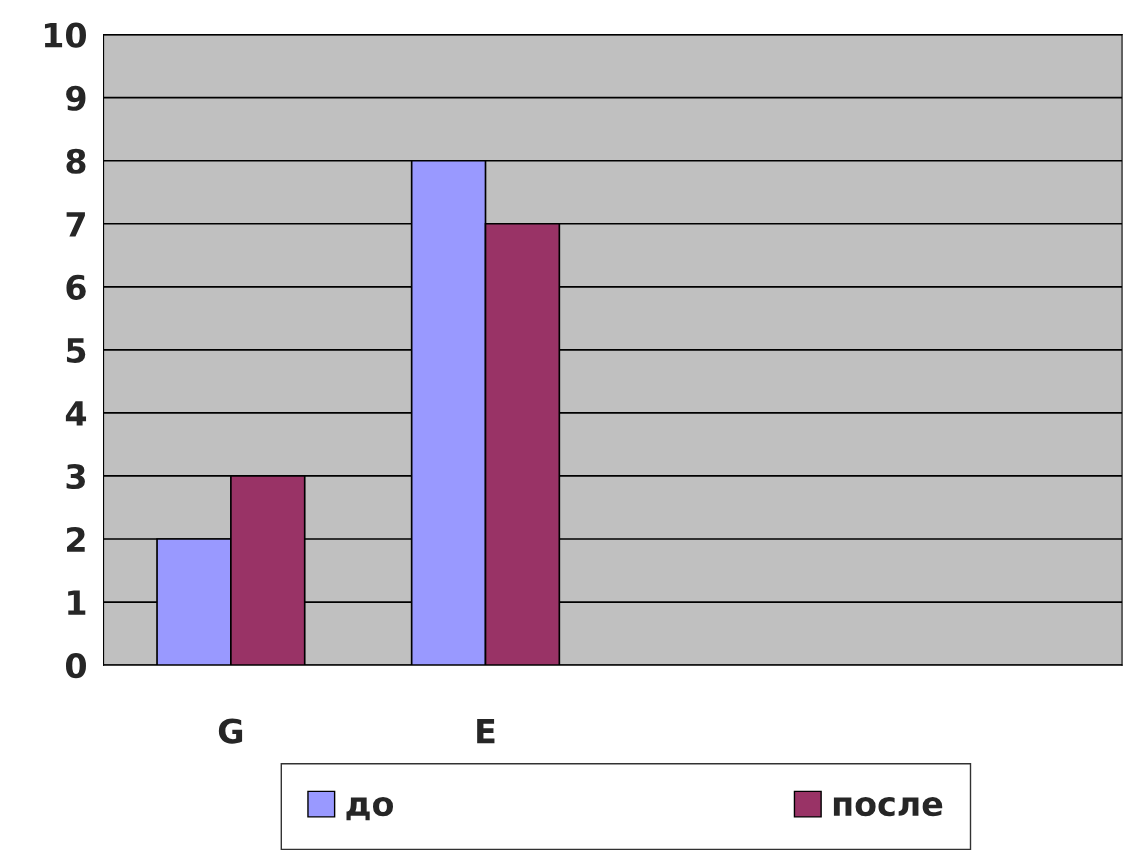 The width and height of the screenshot is (1138, 866). I want to click on y-tick-label: 9, so click(76, 98).